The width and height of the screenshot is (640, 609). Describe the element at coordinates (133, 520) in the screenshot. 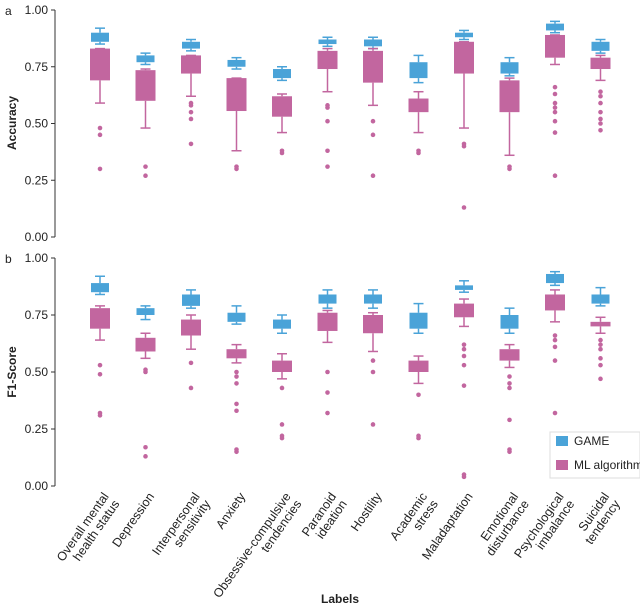

I see `x-tick-label-line: Depression` at that location.